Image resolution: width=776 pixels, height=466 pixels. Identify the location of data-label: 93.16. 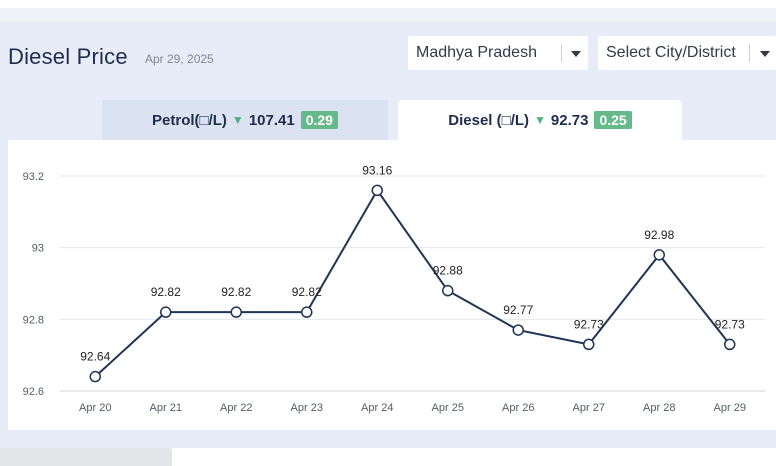
(377, 170).